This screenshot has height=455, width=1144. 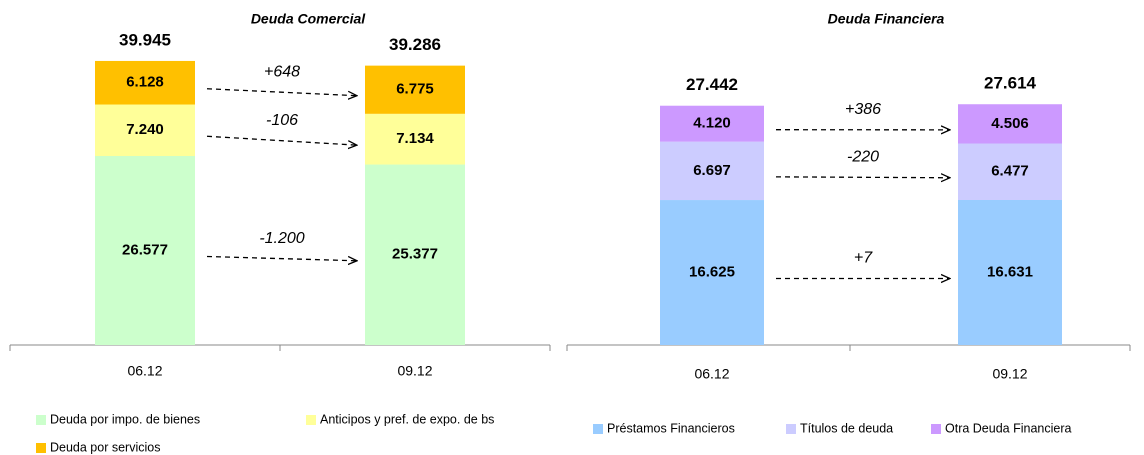 What do you see at coordinates (281, 238) in the screenshot?
I see `change-label: -1.200` at bounding box center [281, 238].